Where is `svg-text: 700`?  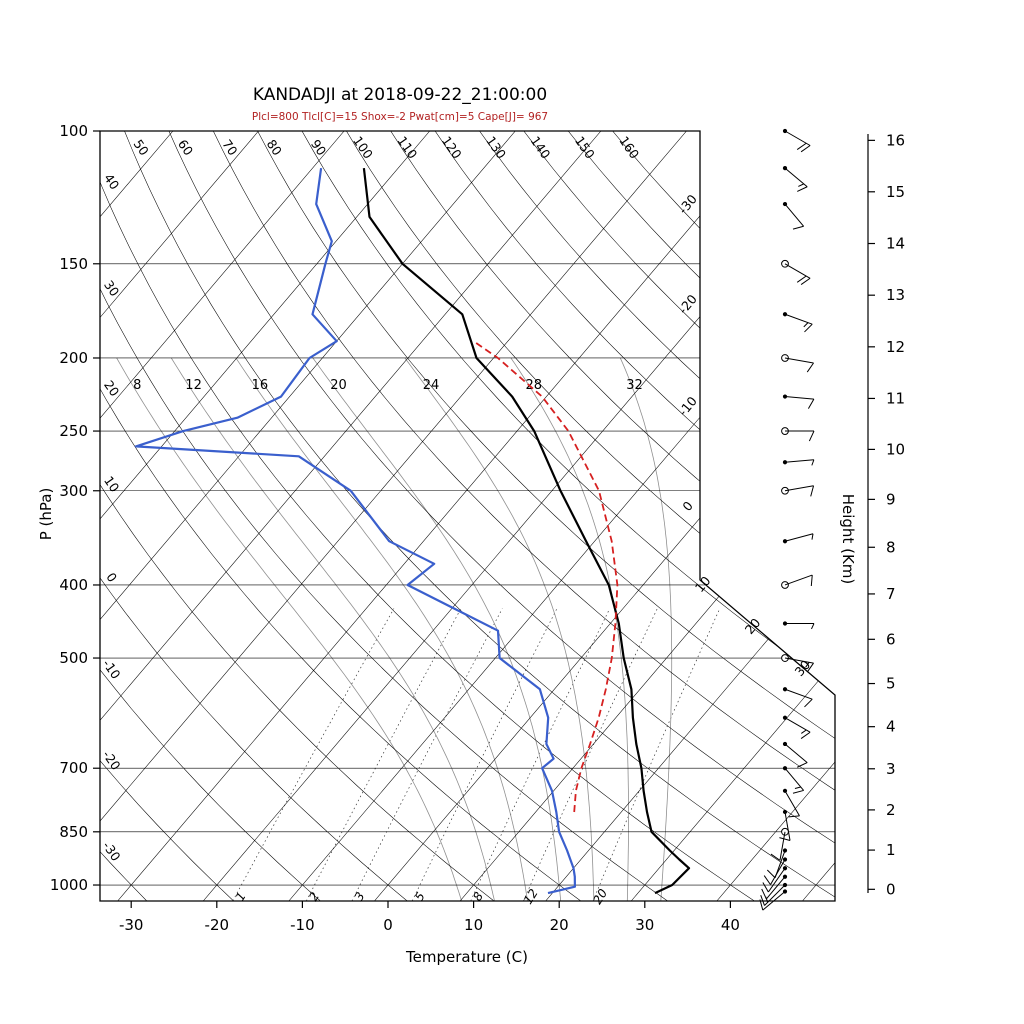 svg-text: 700 is located at coordinates (73, 768).